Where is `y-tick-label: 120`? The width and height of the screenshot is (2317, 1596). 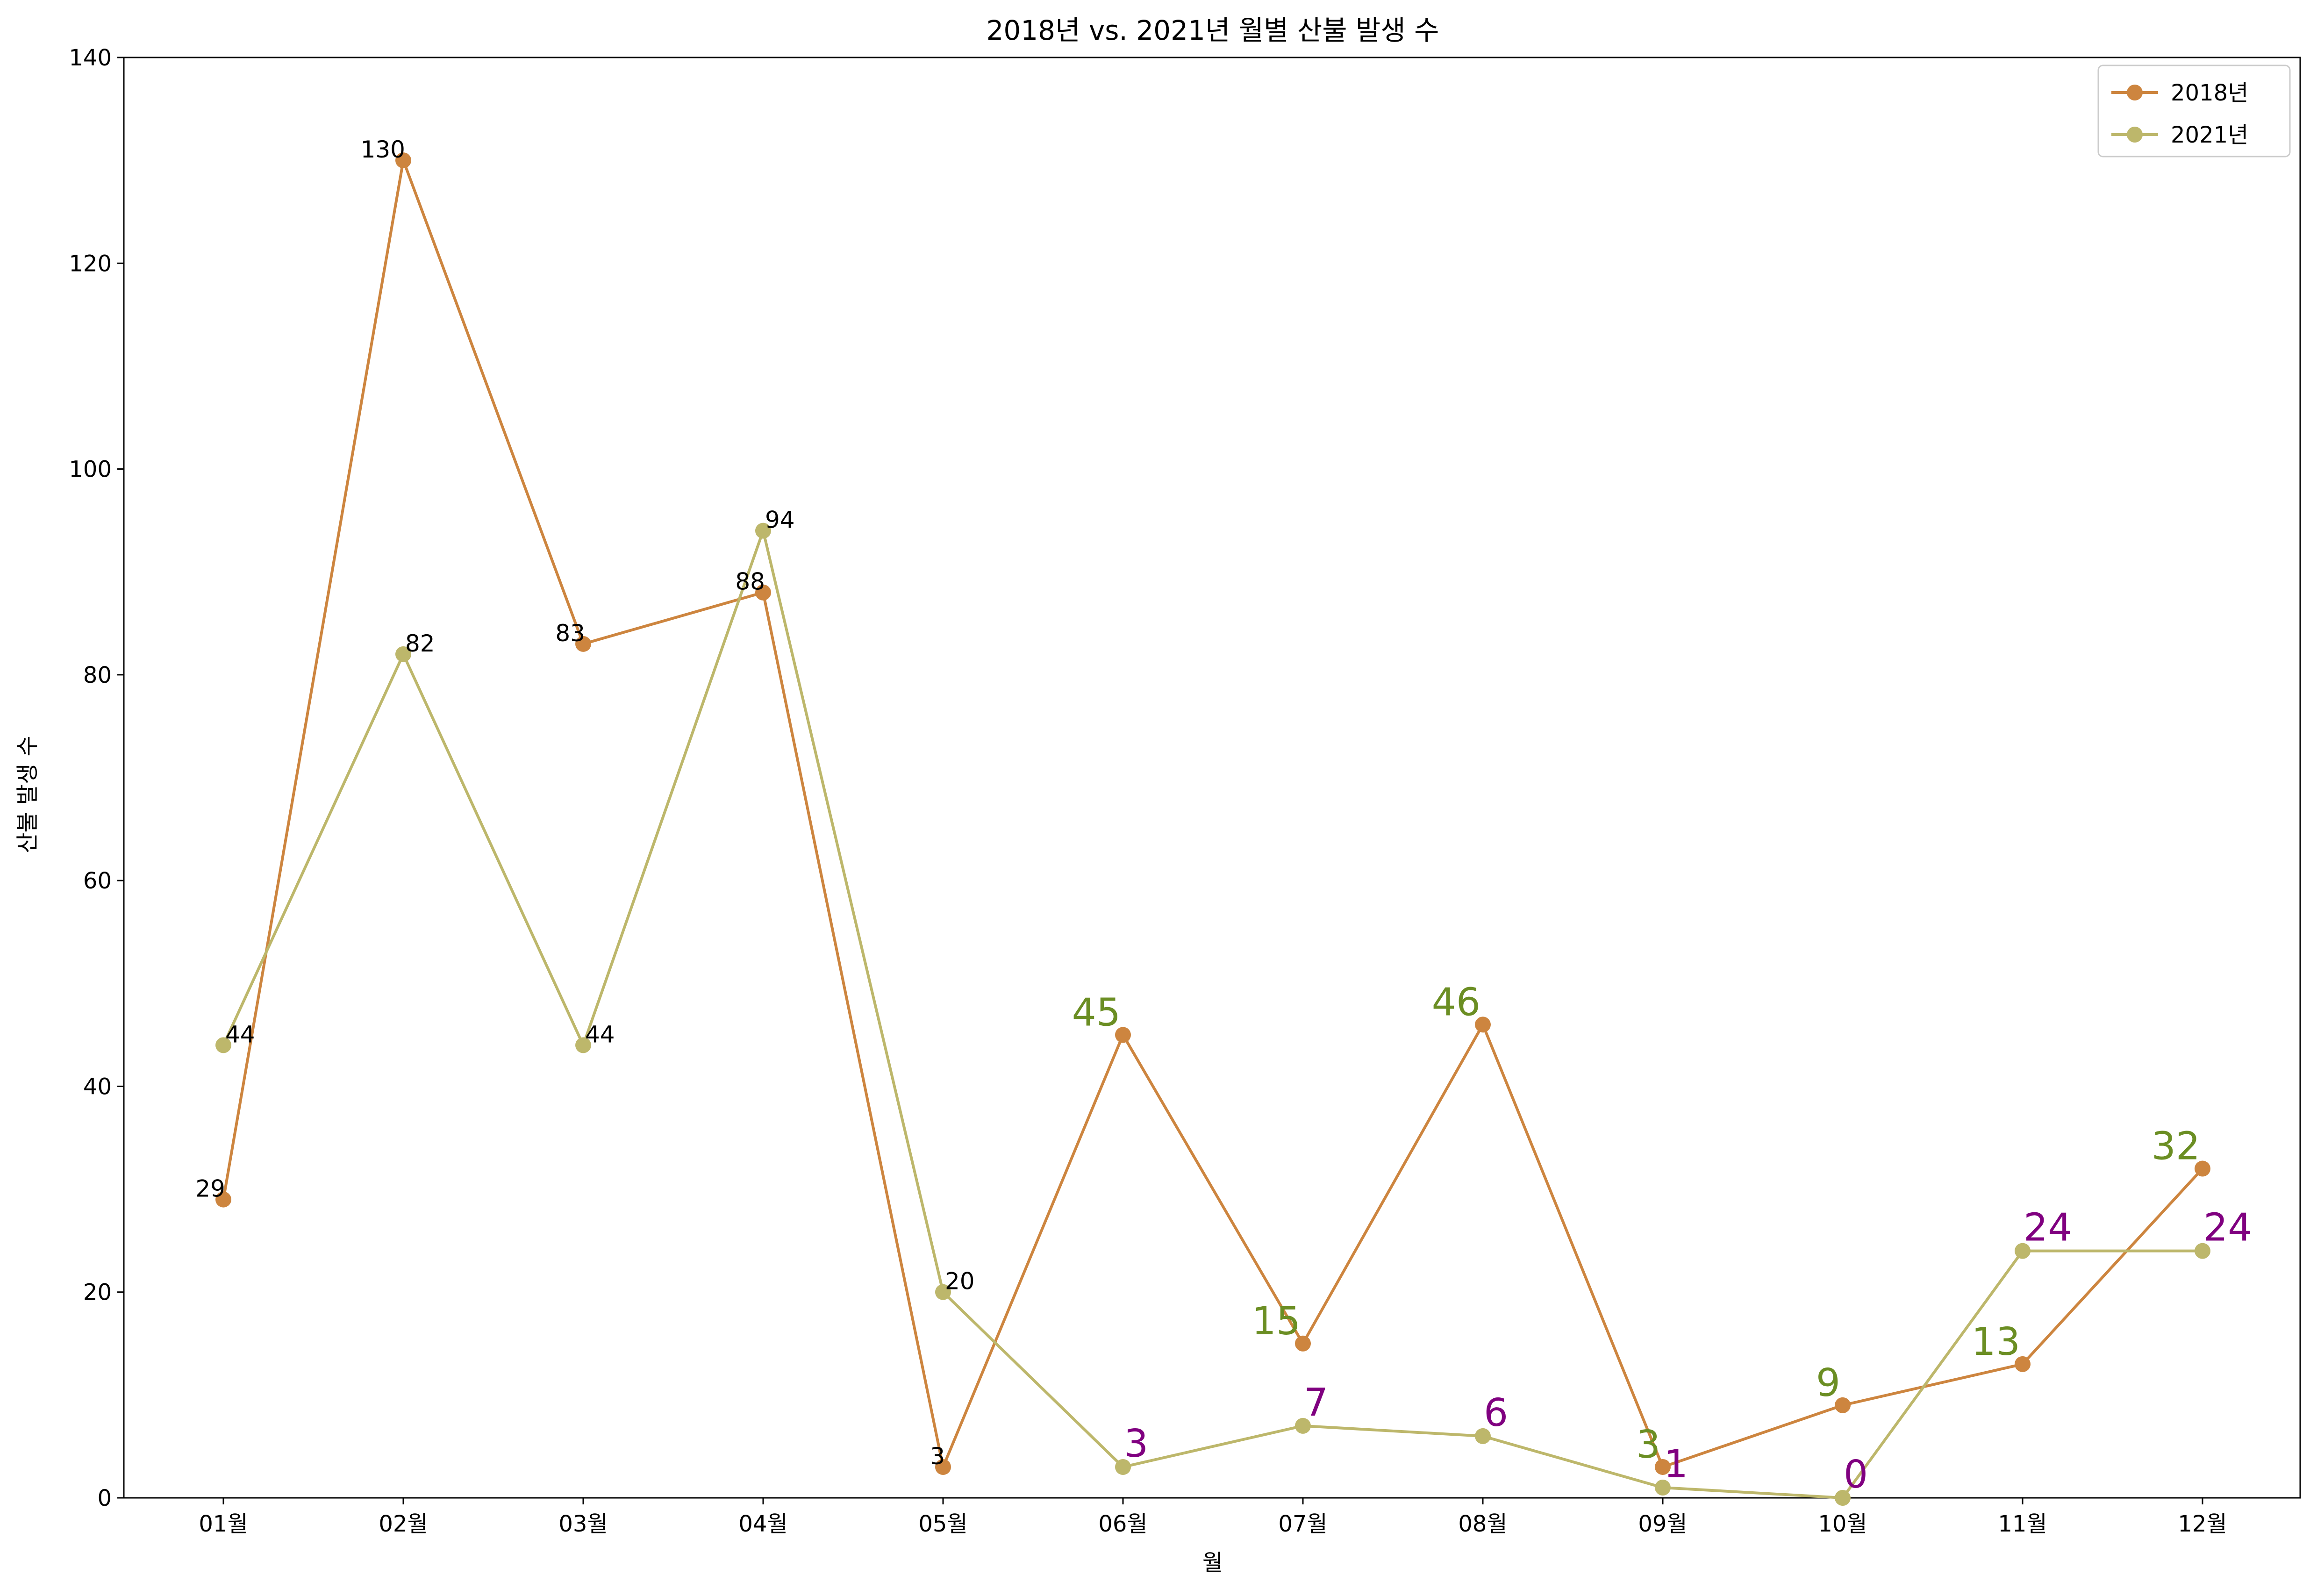
y-tick-label: 120 is located at coordinates (90, 263).